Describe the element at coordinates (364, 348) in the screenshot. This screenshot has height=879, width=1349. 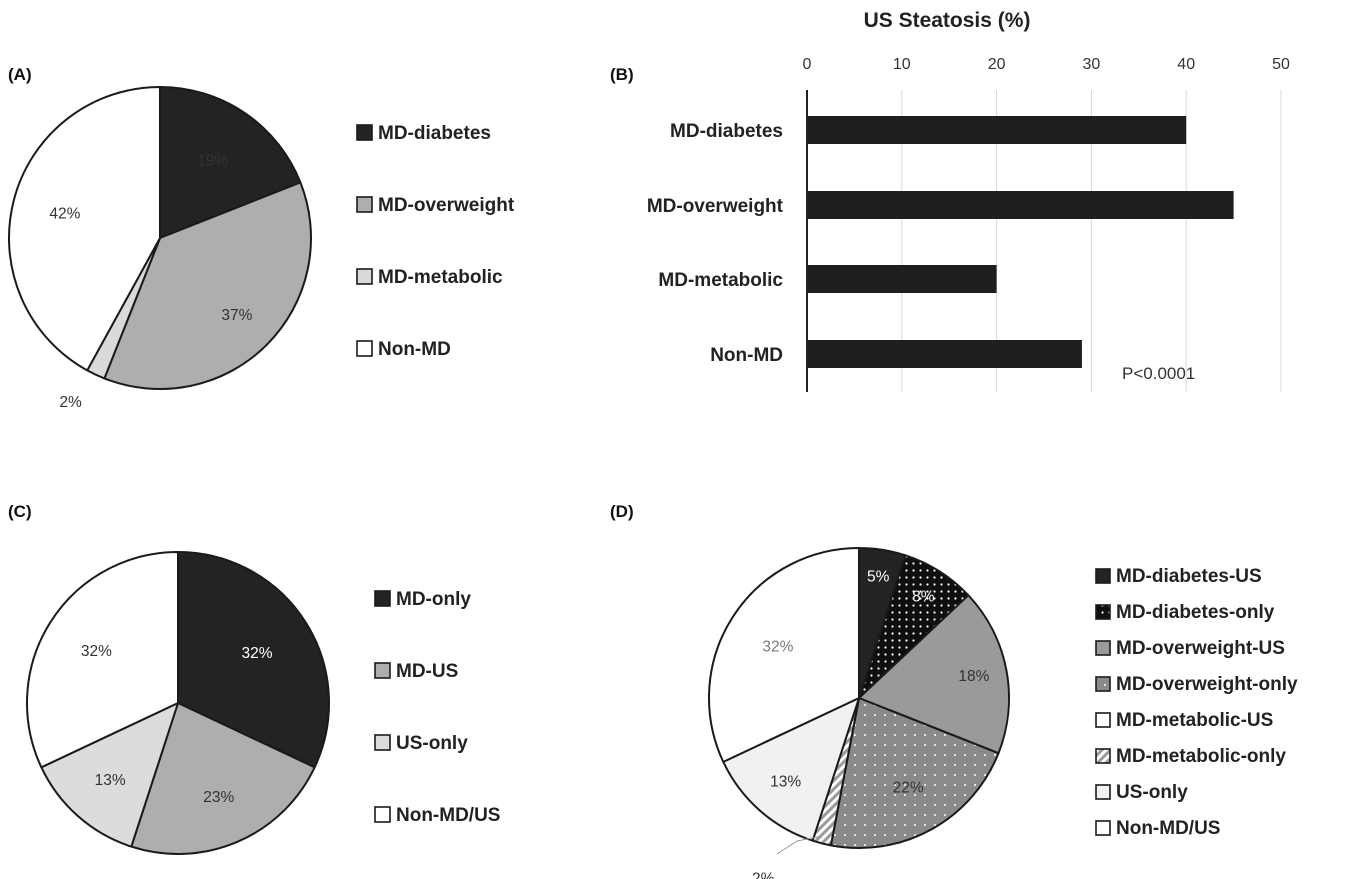
I see `legend-swatch-non-md` at that location.